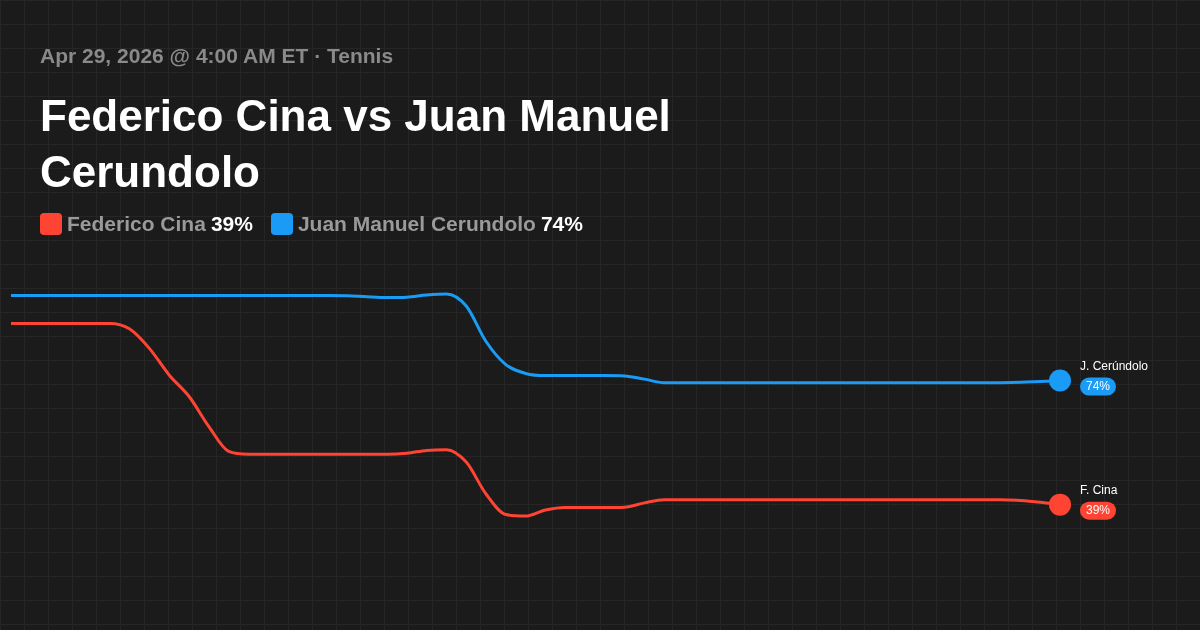 The width and height of the screenshot is (1200, 630). I want to click on chart-subtitle: Apr 29, 2026 @ 4:00 AM ET · Tennis, so click(217, 56).